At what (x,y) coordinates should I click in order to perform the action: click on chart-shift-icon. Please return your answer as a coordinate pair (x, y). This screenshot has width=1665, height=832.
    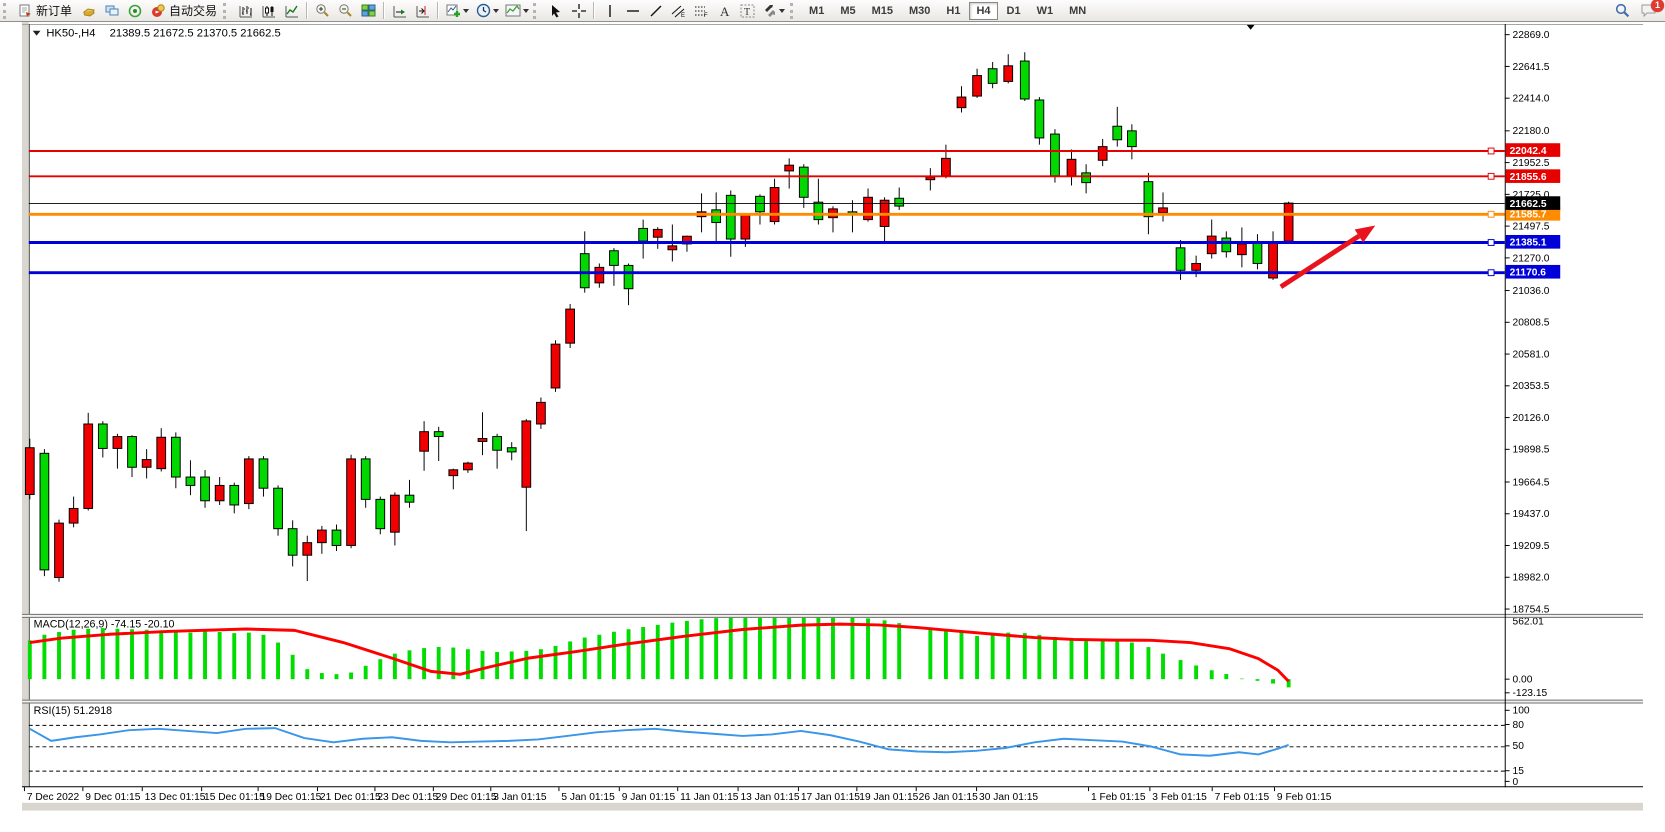
    Looking at the image, I should click on (422, 11).